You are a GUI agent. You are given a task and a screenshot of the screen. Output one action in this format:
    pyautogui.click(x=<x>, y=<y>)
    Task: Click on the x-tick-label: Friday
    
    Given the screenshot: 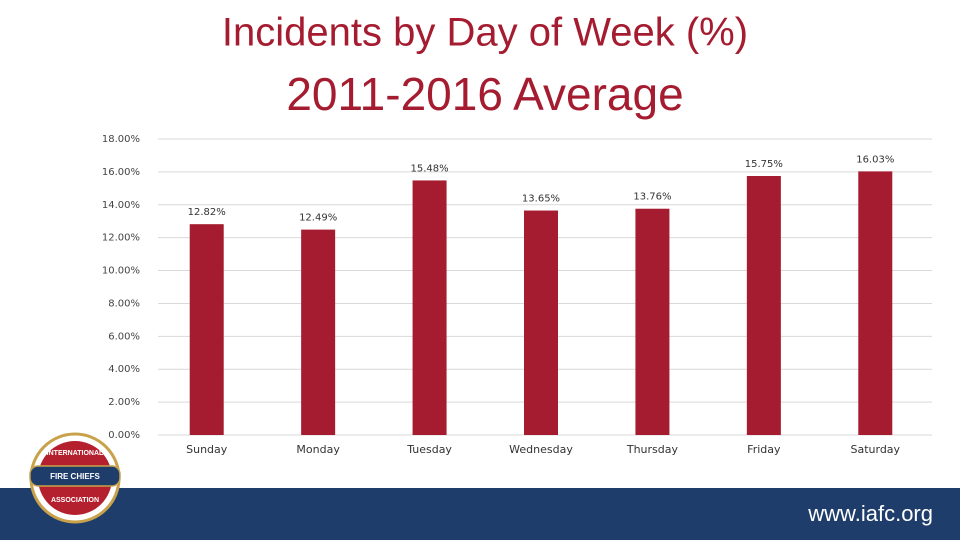 What is the action you would take?
    pyautogui.click(x=764, y=449)
    